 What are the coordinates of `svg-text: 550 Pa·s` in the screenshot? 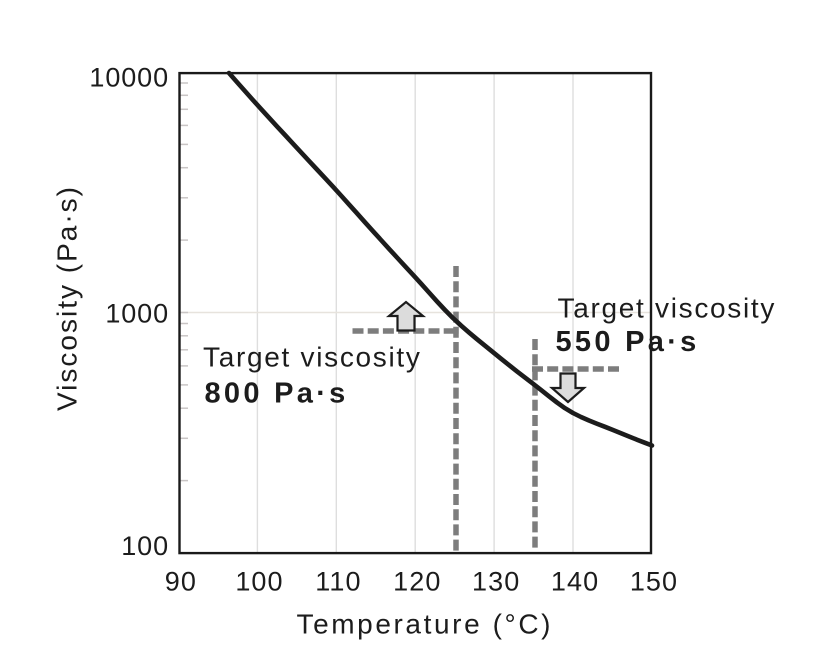 It's located at (628, 342).